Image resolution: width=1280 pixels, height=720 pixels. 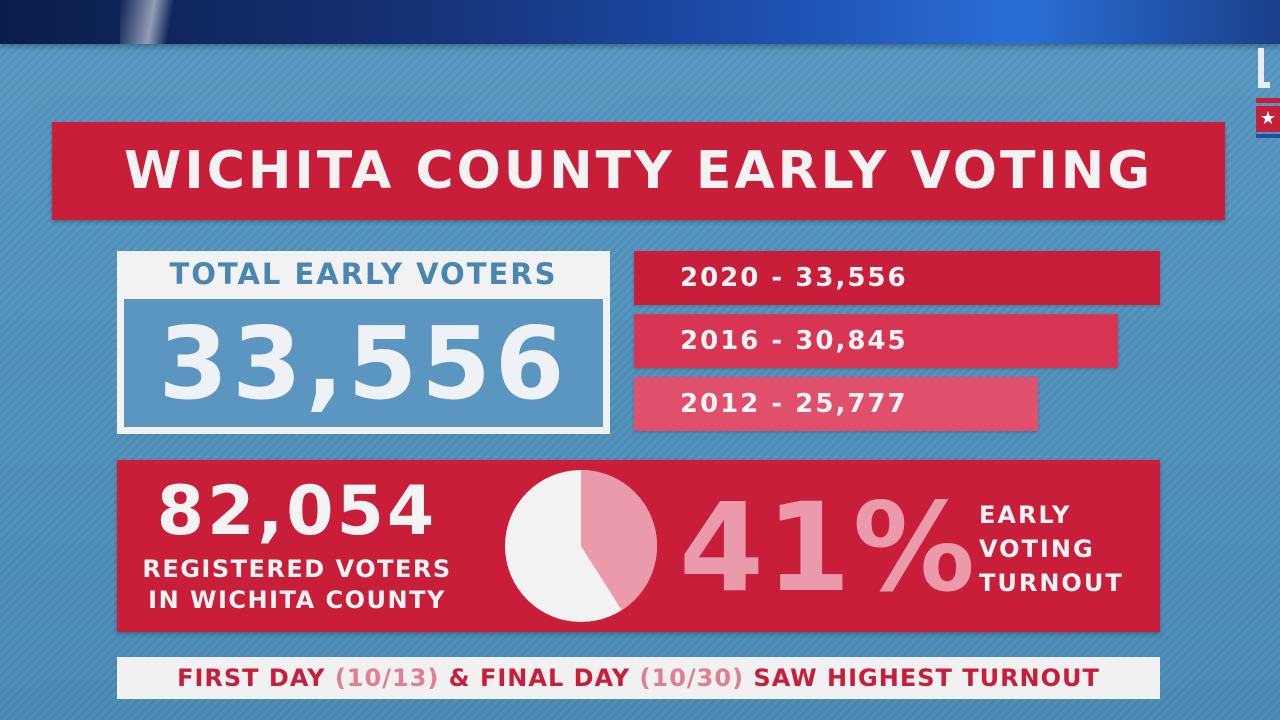 I want to click on total-early-voters-panel: 33,556, so click(x=363, y=363).